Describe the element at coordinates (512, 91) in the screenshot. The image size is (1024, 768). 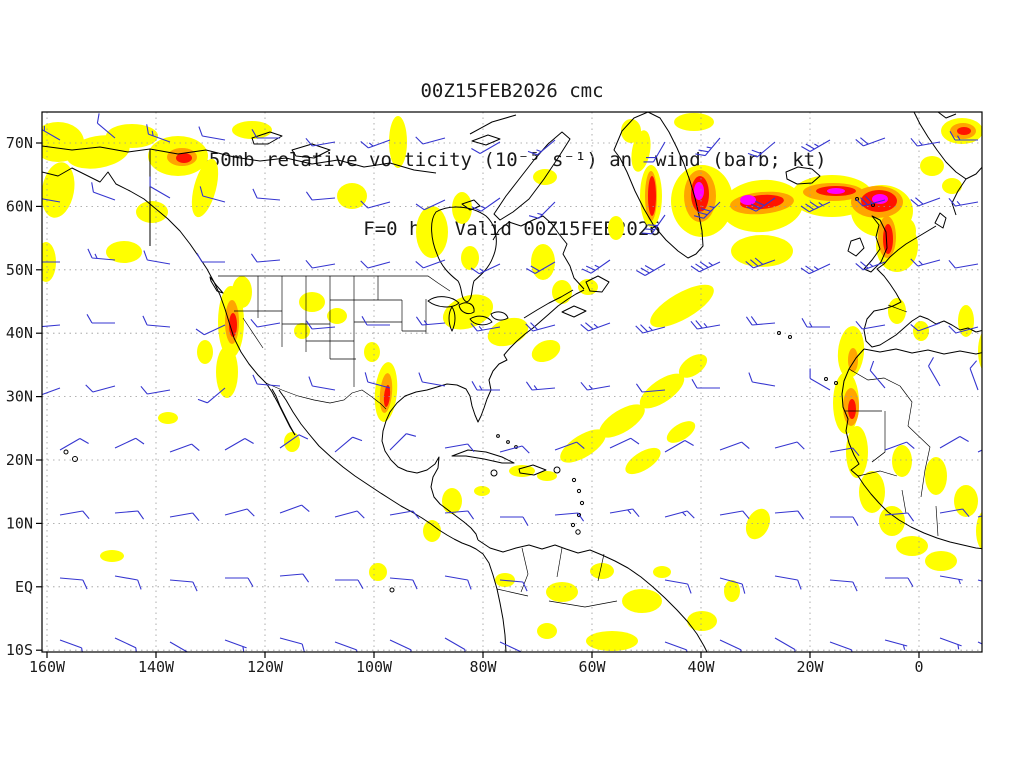
I see `title-line-model: 00Z15FEB2026 cmc` at that location.